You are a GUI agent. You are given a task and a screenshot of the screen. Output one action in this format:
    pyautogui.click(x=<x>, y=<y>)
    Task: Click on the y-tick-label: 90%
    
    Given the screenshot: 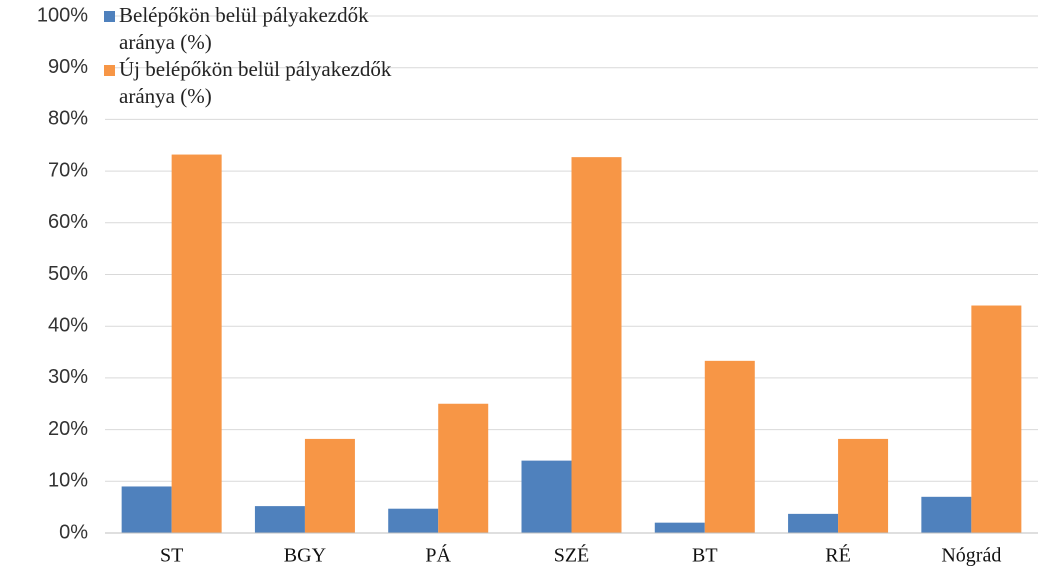 What is the action you would take?
    pyautogui.click(x=68, y=67)
    